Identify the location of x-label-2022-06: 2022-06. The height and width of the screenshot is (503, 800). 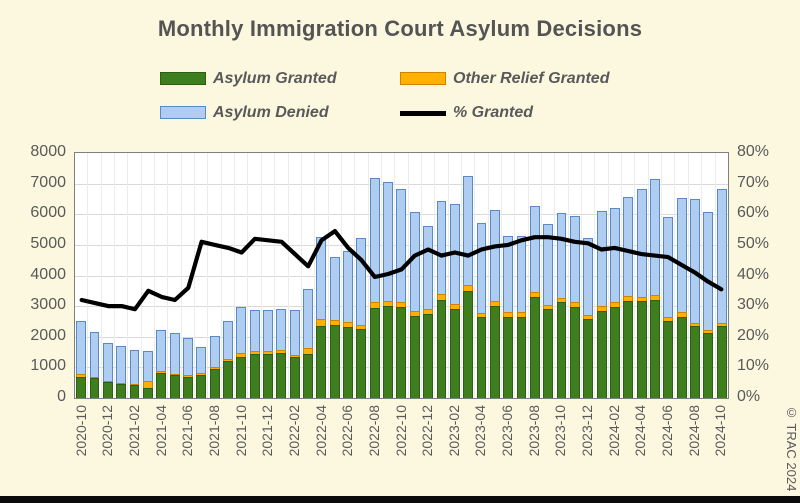
(347, 431).